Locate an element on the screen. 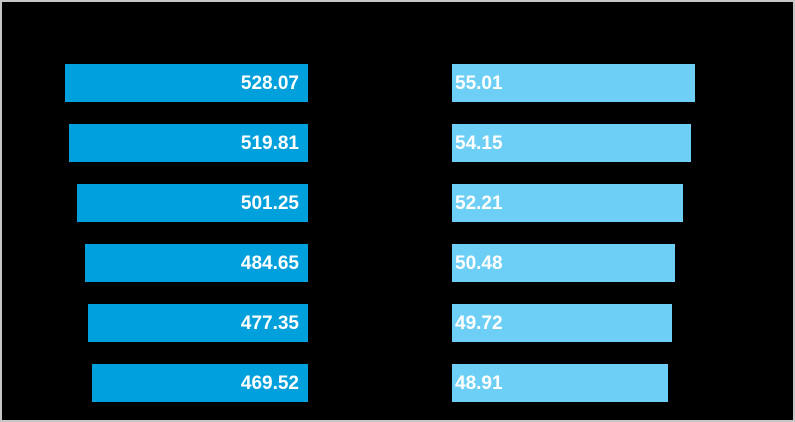 The height and width of the screenshot is (422, 795). bar: 469.52 is located at coordinates (200, 383).